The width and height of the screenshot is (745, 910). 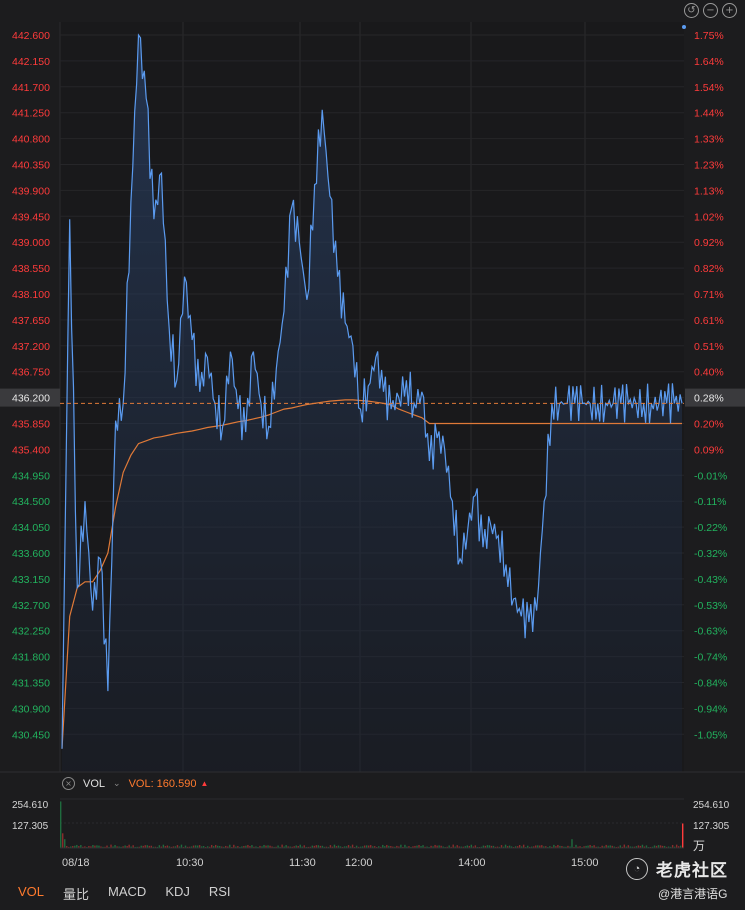 I want to click on indicator-tabs: VOL 量比 MACD KDJ RSI, so click(x=124, y=893).